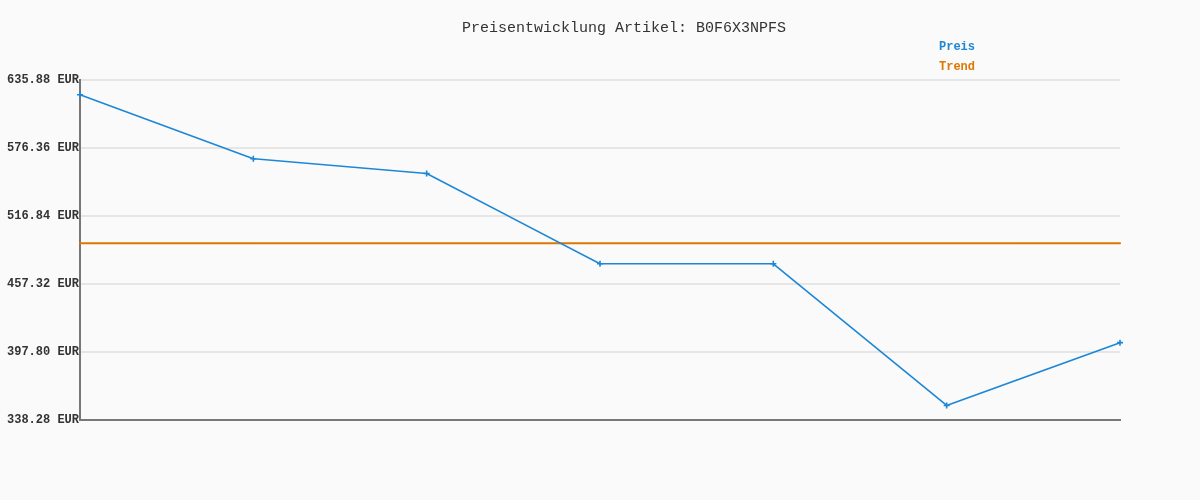 The height and width of the screenshot is (500, 1200). Describe the element at coordinates (957, 47) in the screenshot. I see `text: Preis` at that location.